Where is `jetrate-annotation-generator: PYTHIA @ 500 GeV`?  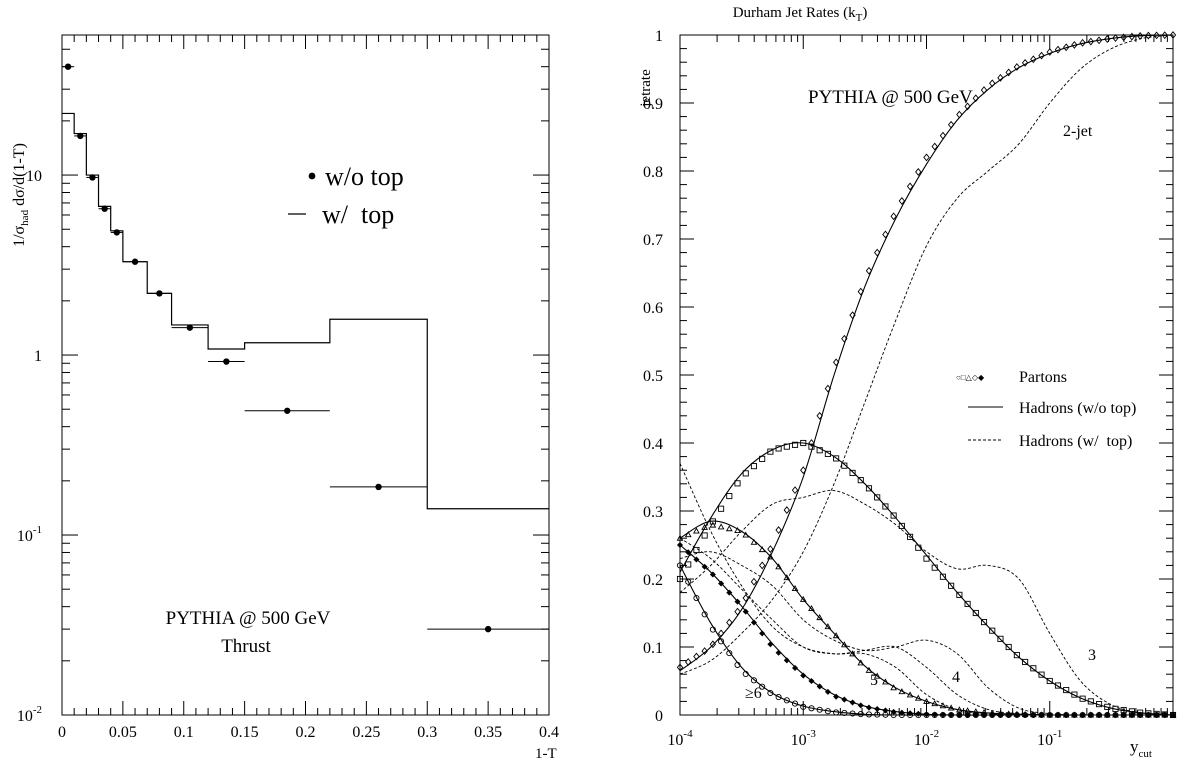 jetrate-annotation-generator: PYTHIA @ 500 GeV is located at coordinates (890, 97).